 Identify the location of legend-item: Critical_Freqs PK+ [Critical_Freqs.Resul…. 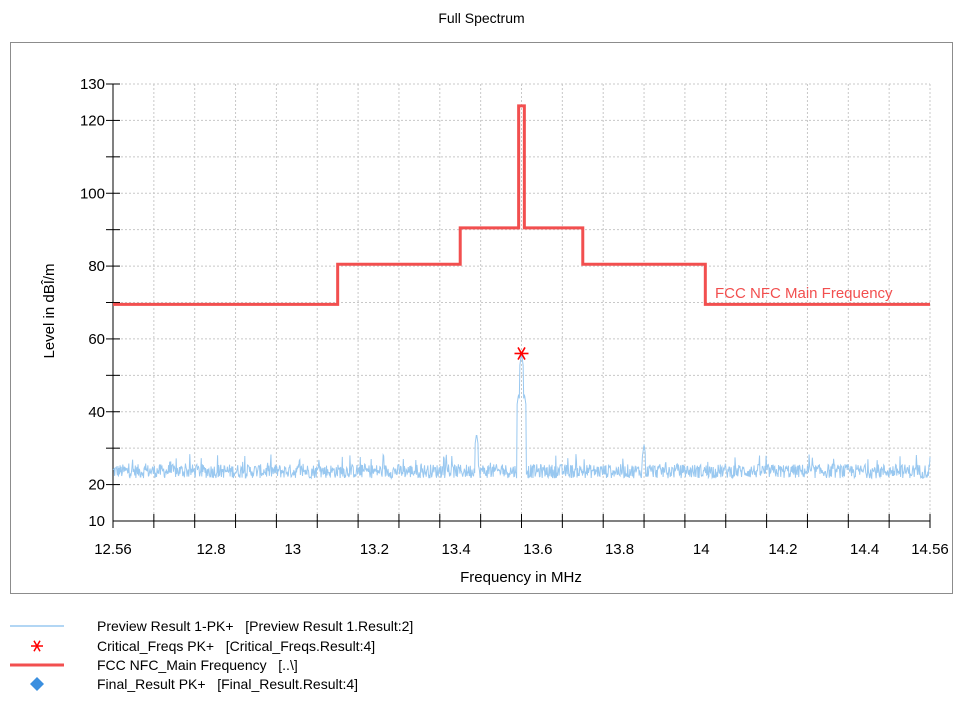
(481, 646).